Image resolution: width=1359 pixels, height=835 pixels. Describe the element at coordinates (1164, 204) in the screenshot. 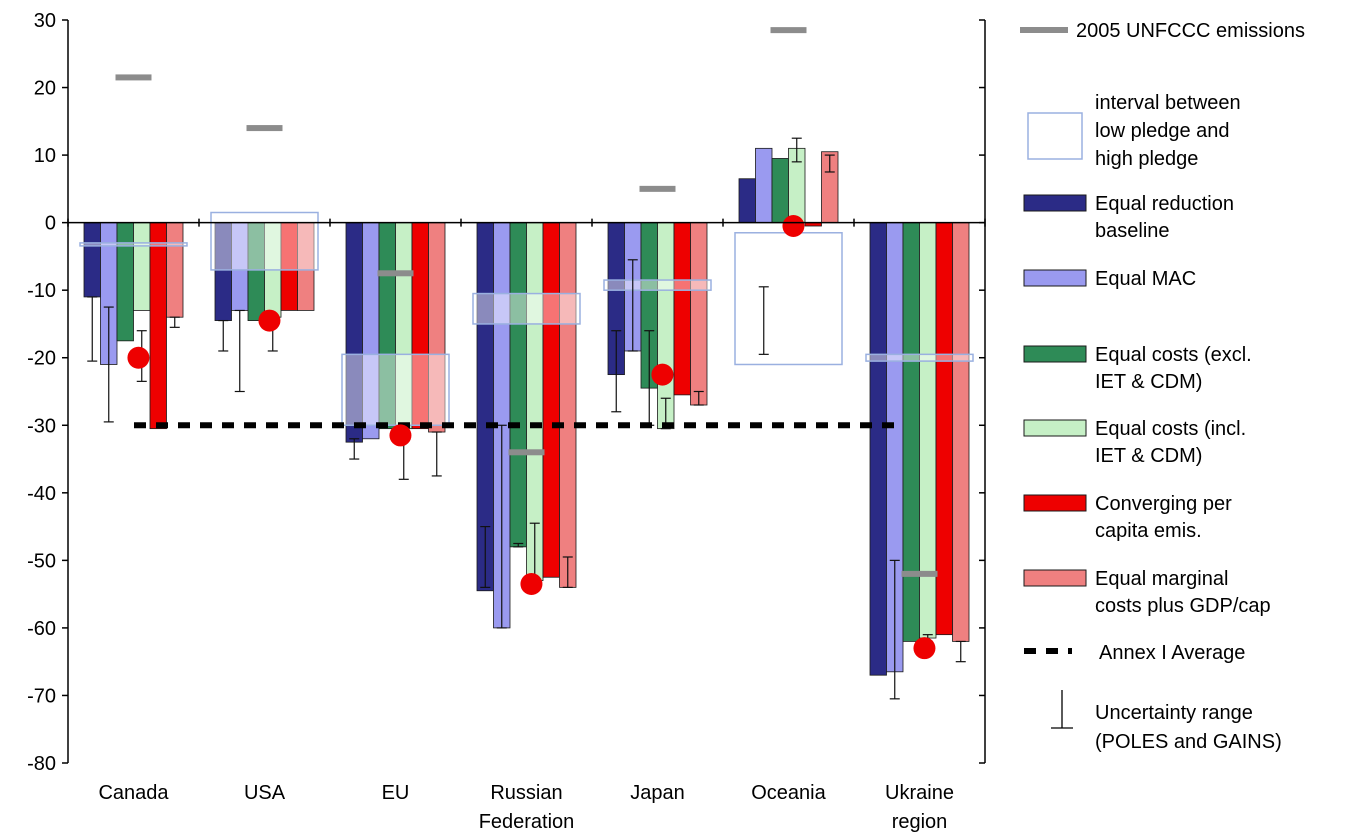

I see `legend-label-equal_reduction_baseline: Equal reduction` at that location.